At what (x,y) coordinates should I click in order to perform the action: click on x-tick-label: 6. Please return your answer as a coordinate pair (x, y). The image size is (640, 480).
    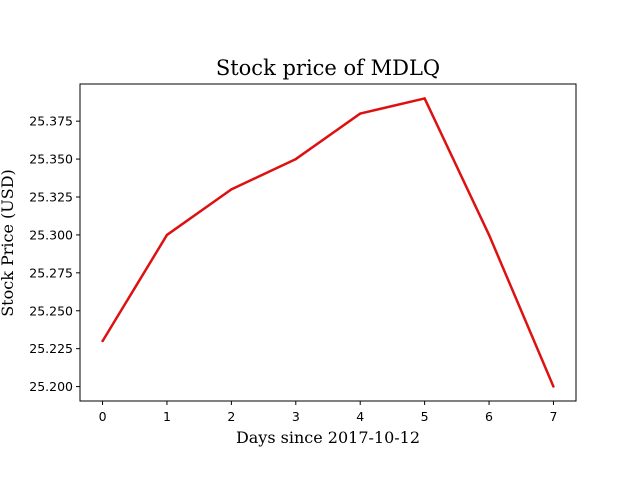
    Looking at the image, I should click on (489, 416).